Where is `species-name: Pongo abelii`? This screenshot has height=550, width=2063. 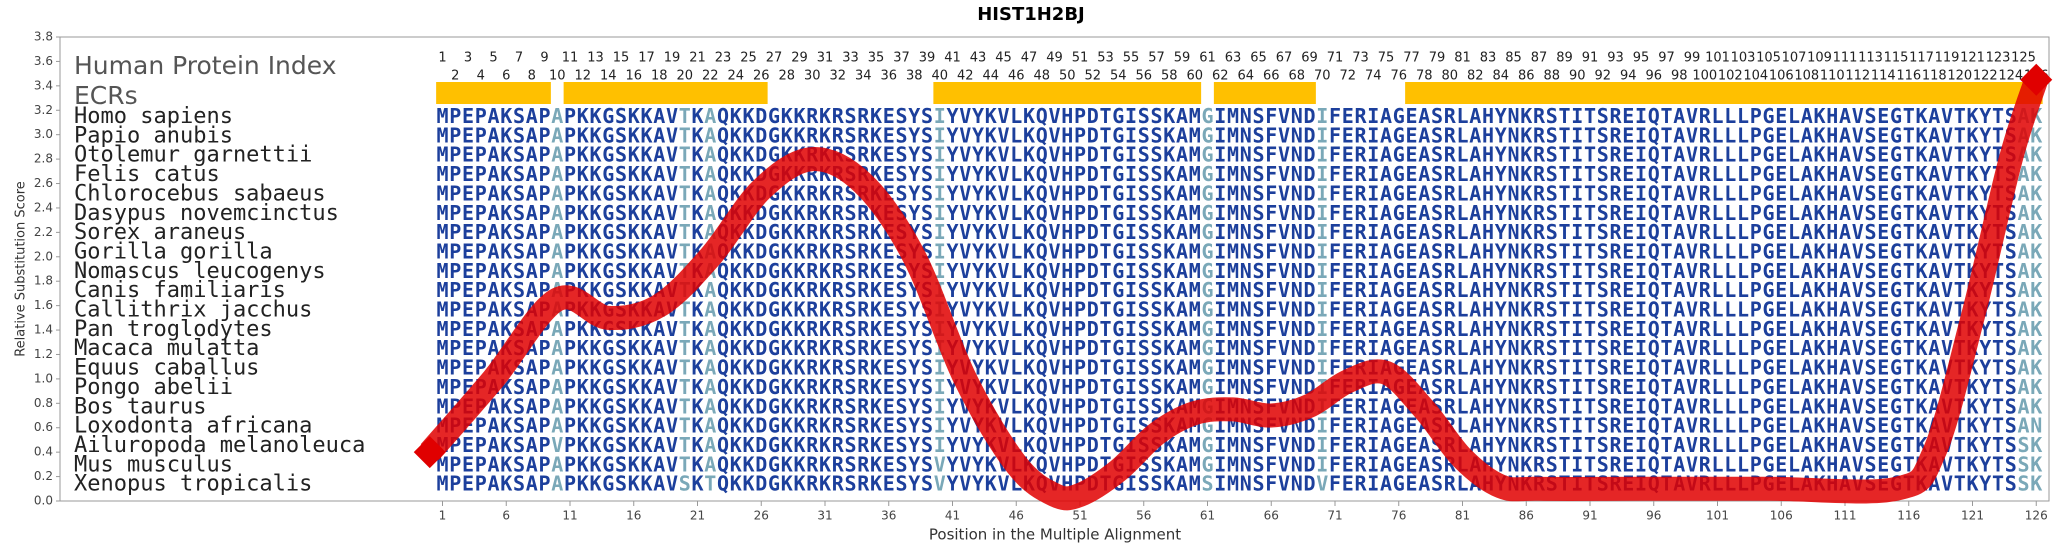 species-name: Pongo abelii is located at coordinates (153, 387).